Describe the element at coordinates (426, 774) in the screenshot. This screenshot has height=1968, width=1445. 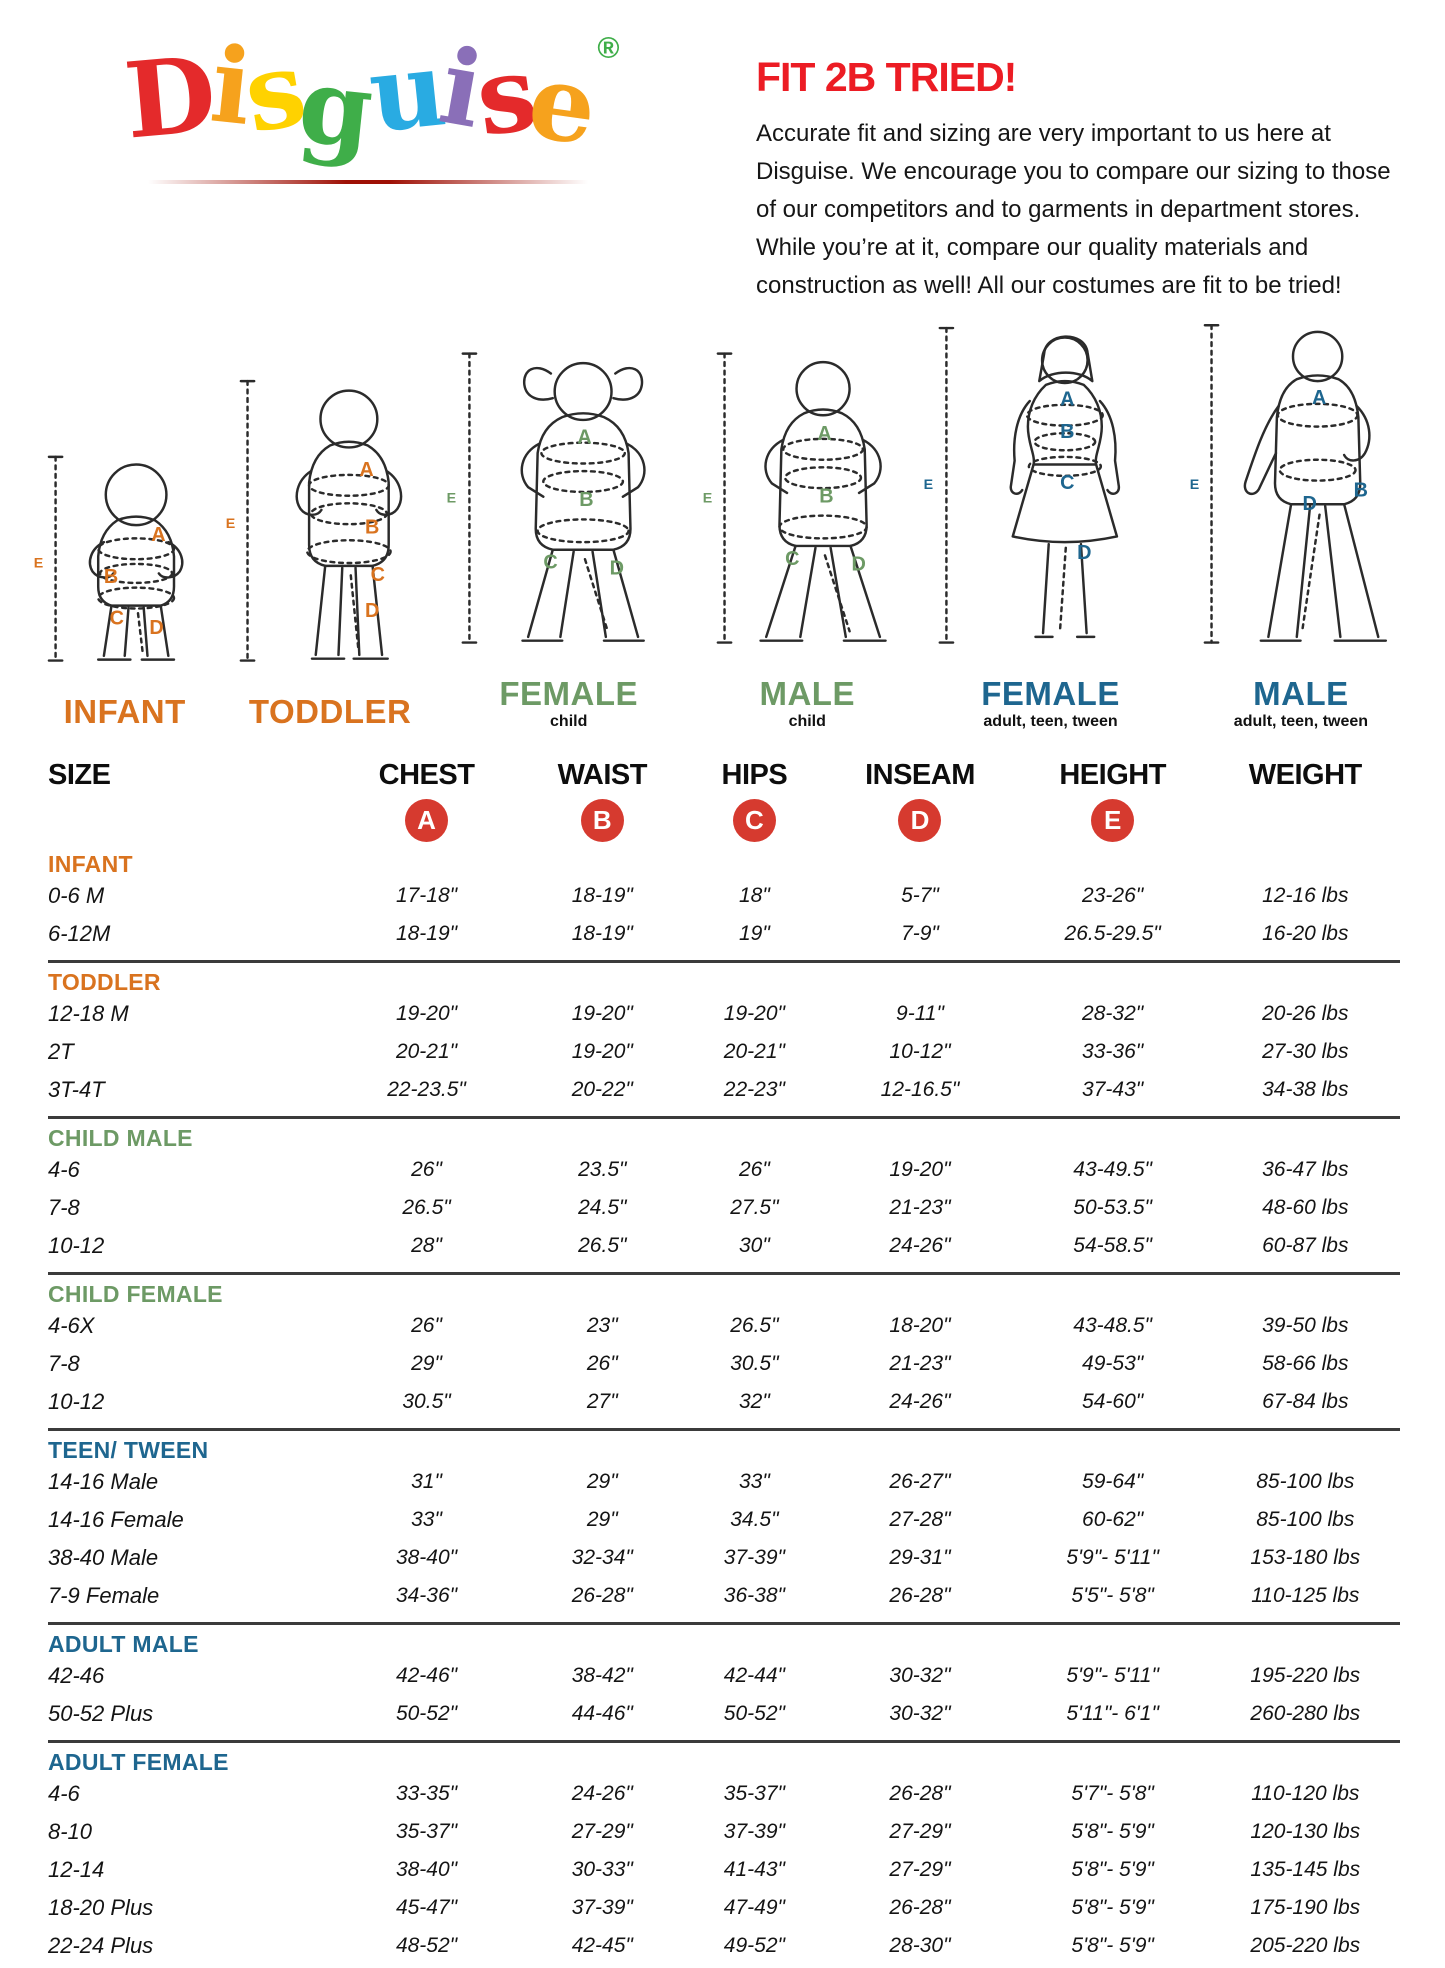
I see `column-header-chest: CHEST` at that location.